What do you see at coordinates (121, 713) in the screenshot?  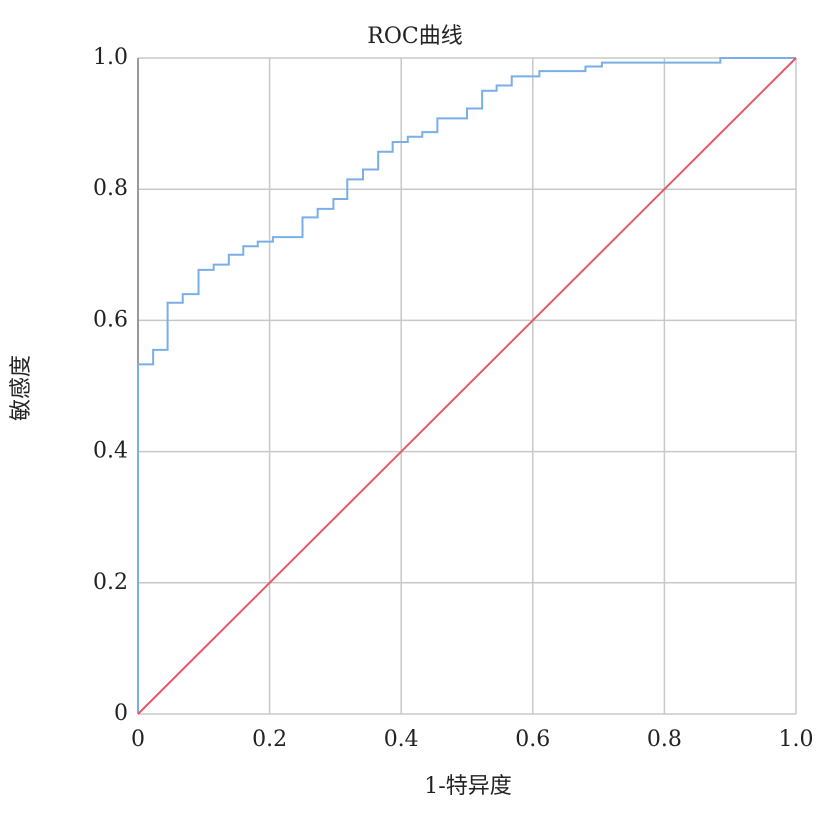 I see `y-tick-label: 0` at bounding box center [121, 713].